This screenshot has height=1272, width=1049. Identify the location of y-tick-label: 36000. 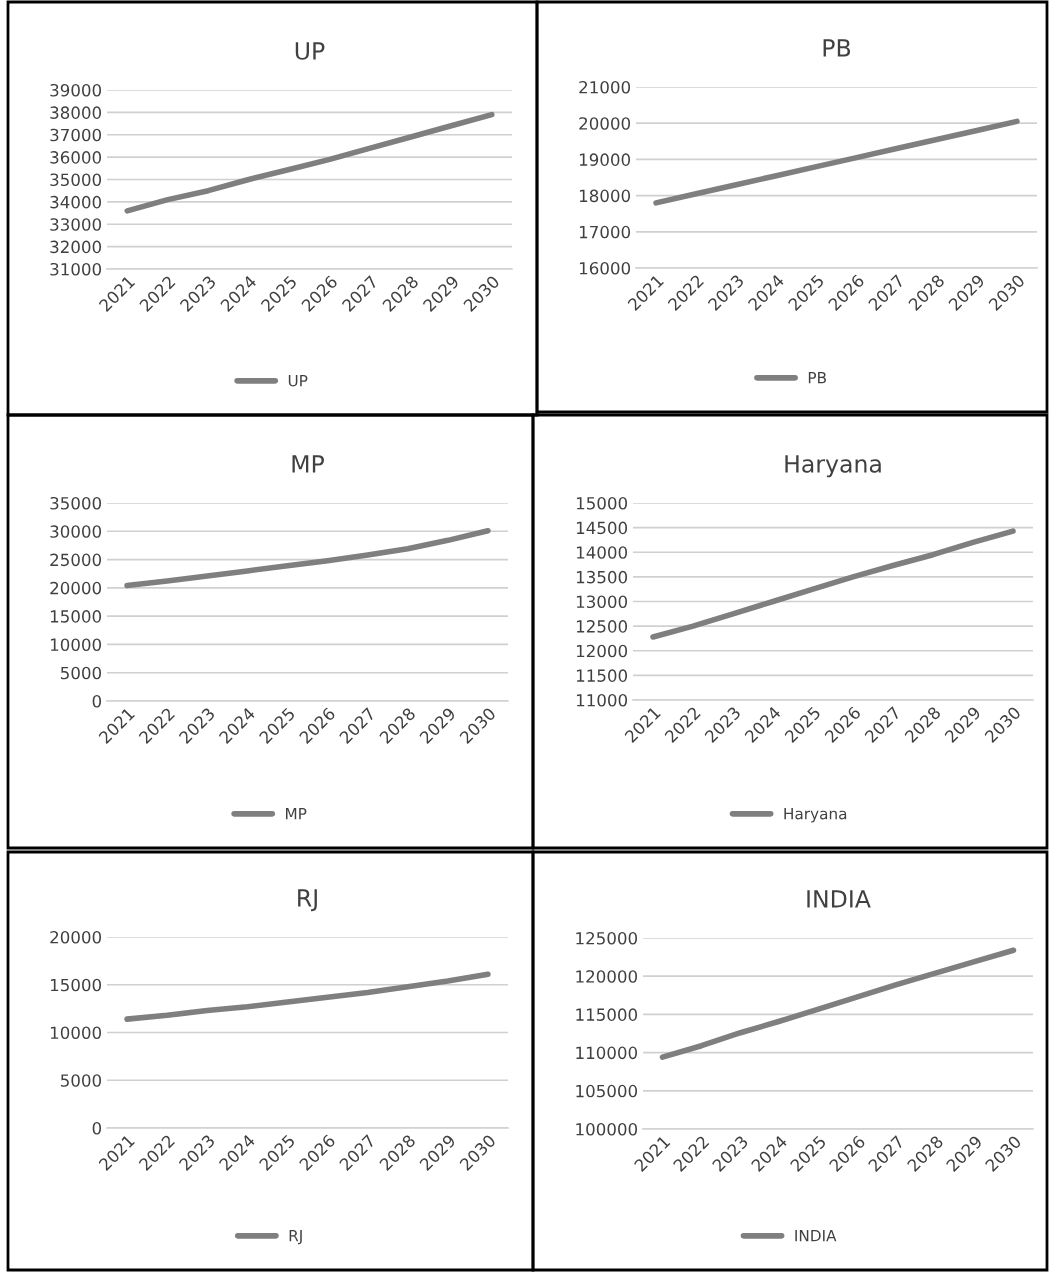
(76, 157).